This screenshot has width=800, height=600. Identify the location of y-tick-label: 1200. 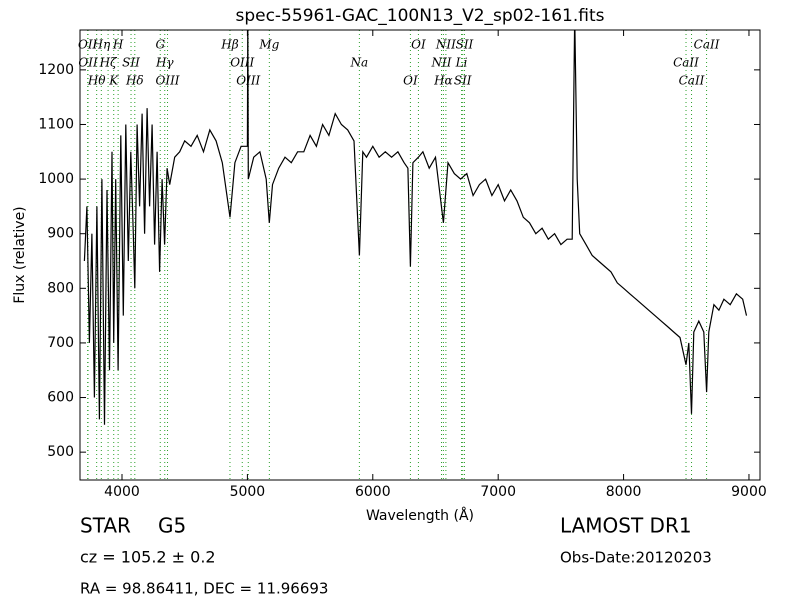
(56, 70).